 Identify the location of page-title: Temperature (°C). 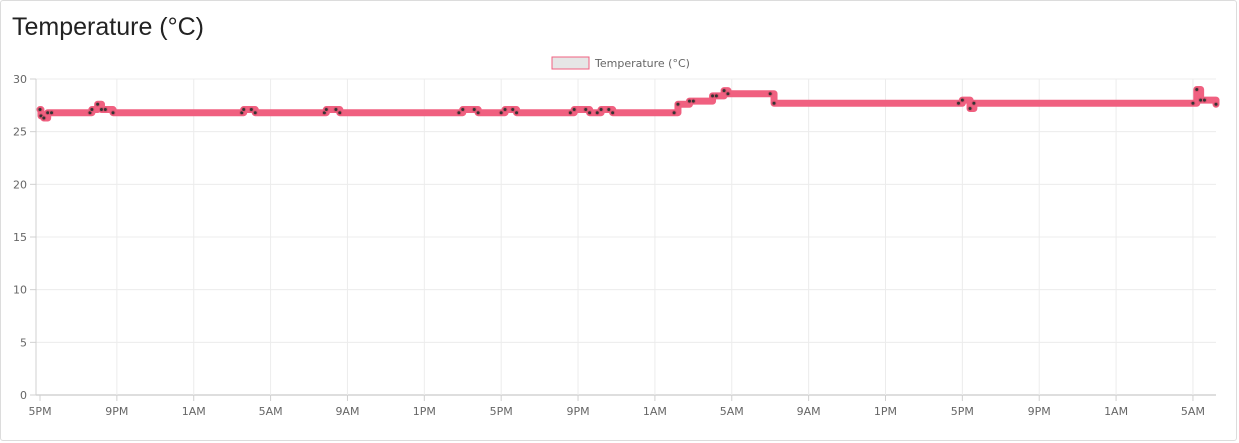
(108, 27).